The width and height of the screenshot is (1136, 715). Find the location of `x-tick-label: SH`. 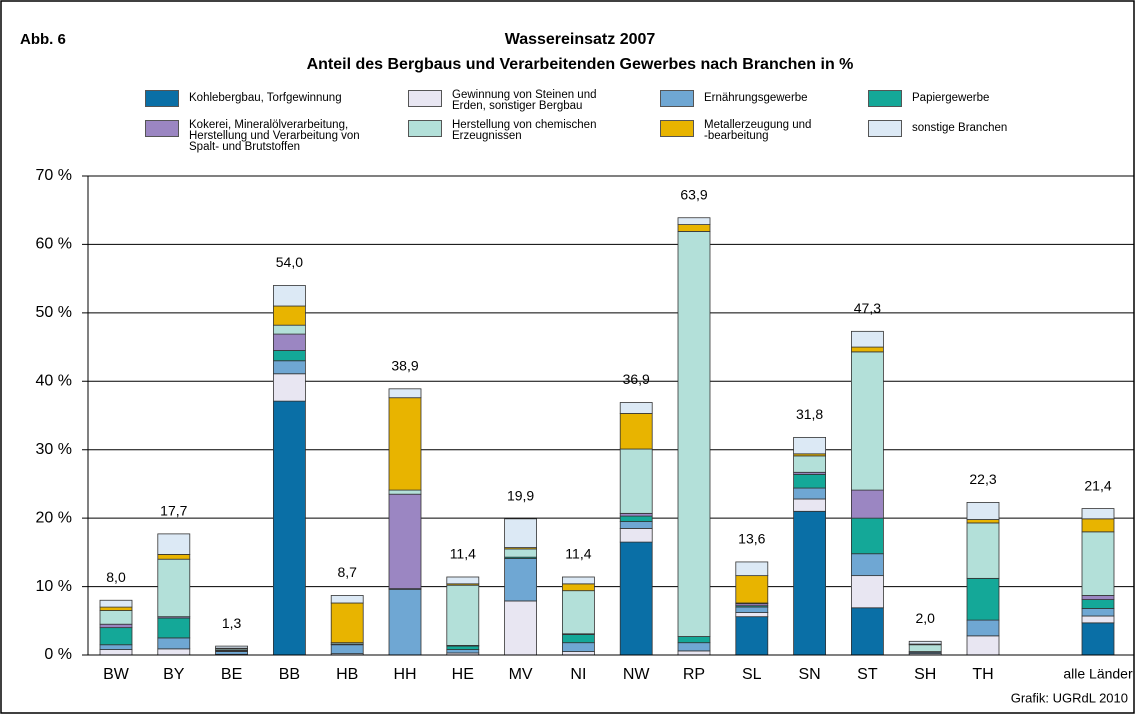

x-tick-label: SH is located at coordinates (925, 674).